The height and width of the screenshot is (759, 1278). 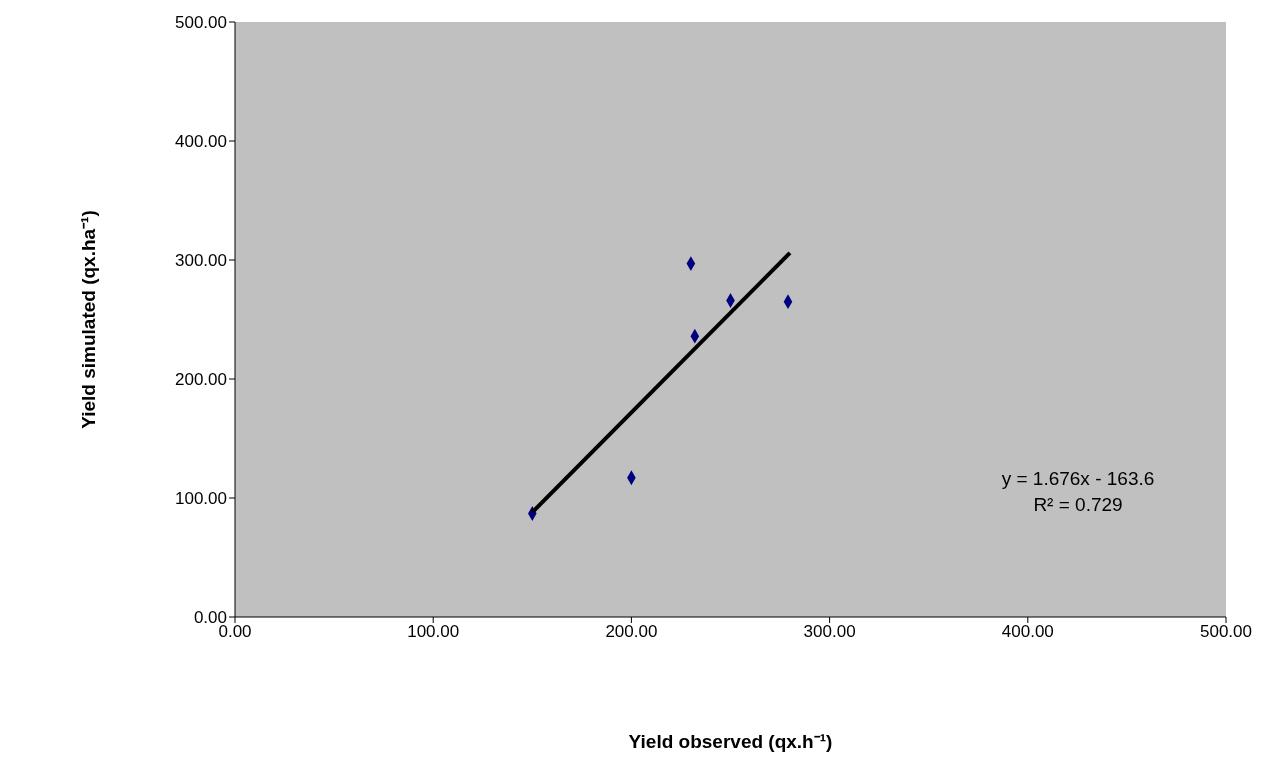 I want to click on annotation: R² = 0.729, so click(x=1078, y=505).